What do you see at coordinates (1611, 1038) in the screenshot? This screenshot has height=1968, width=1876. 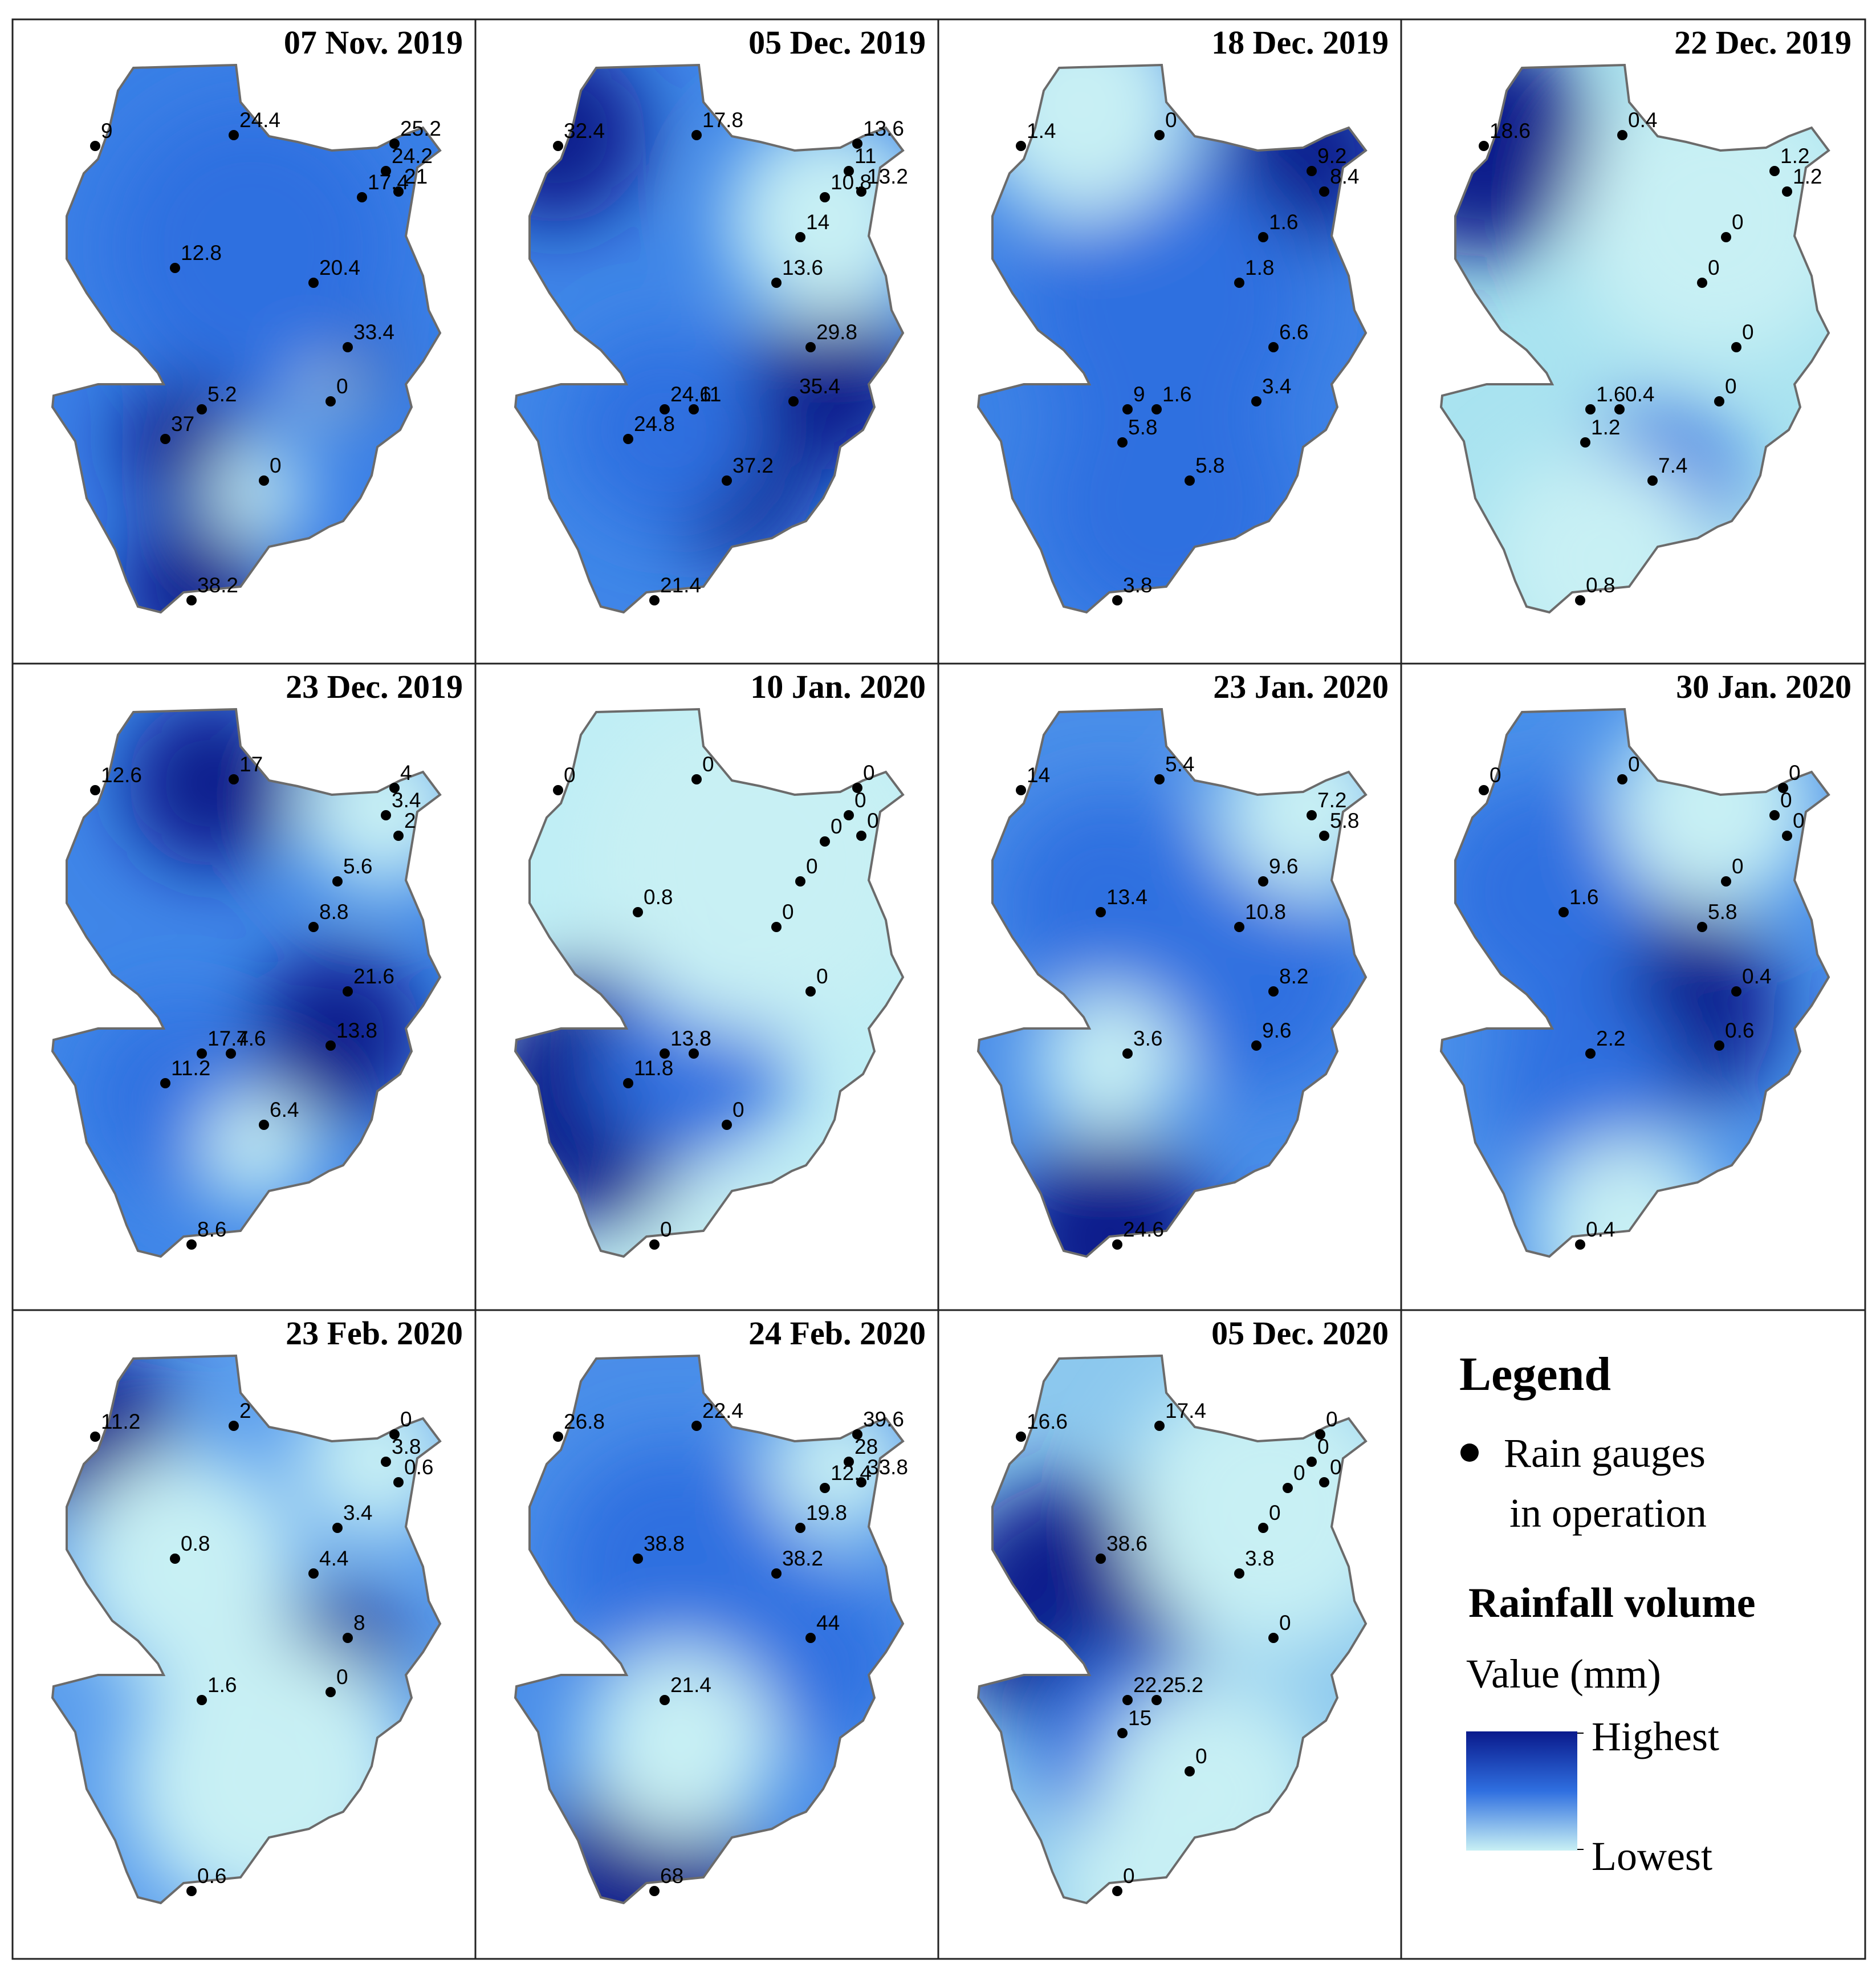 I see `rain-gauge-value: 2.2` at bounding box center [1611, 1038].